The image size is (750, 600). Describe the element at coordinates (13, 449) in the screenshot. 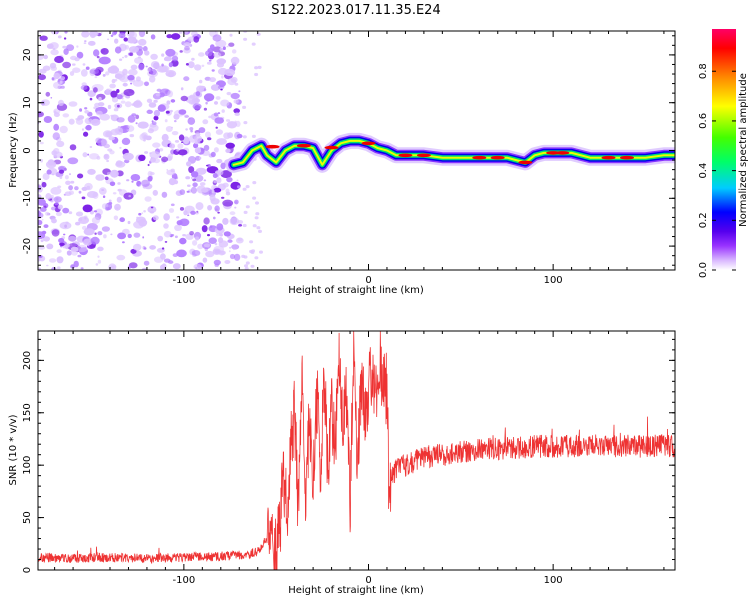

I see `snr-y-axis-label: SNR (10 * v/v)` at that location.